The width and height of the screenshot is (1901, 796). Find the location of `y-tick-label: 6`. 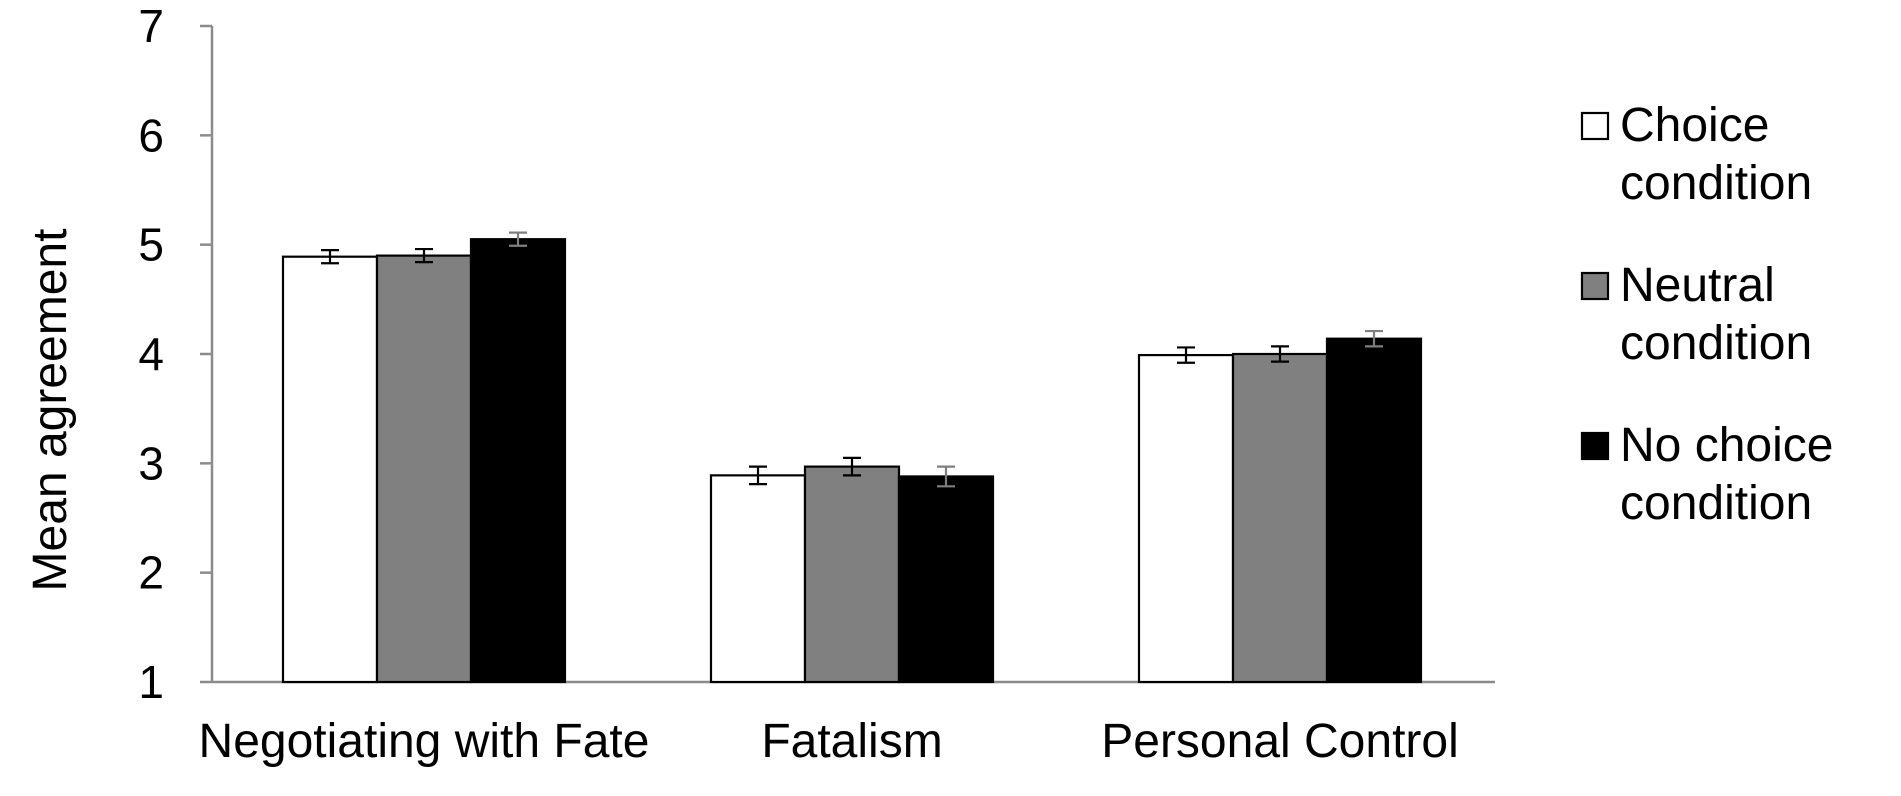

y-tick-label: 6 is located at coordinates (151, 135).